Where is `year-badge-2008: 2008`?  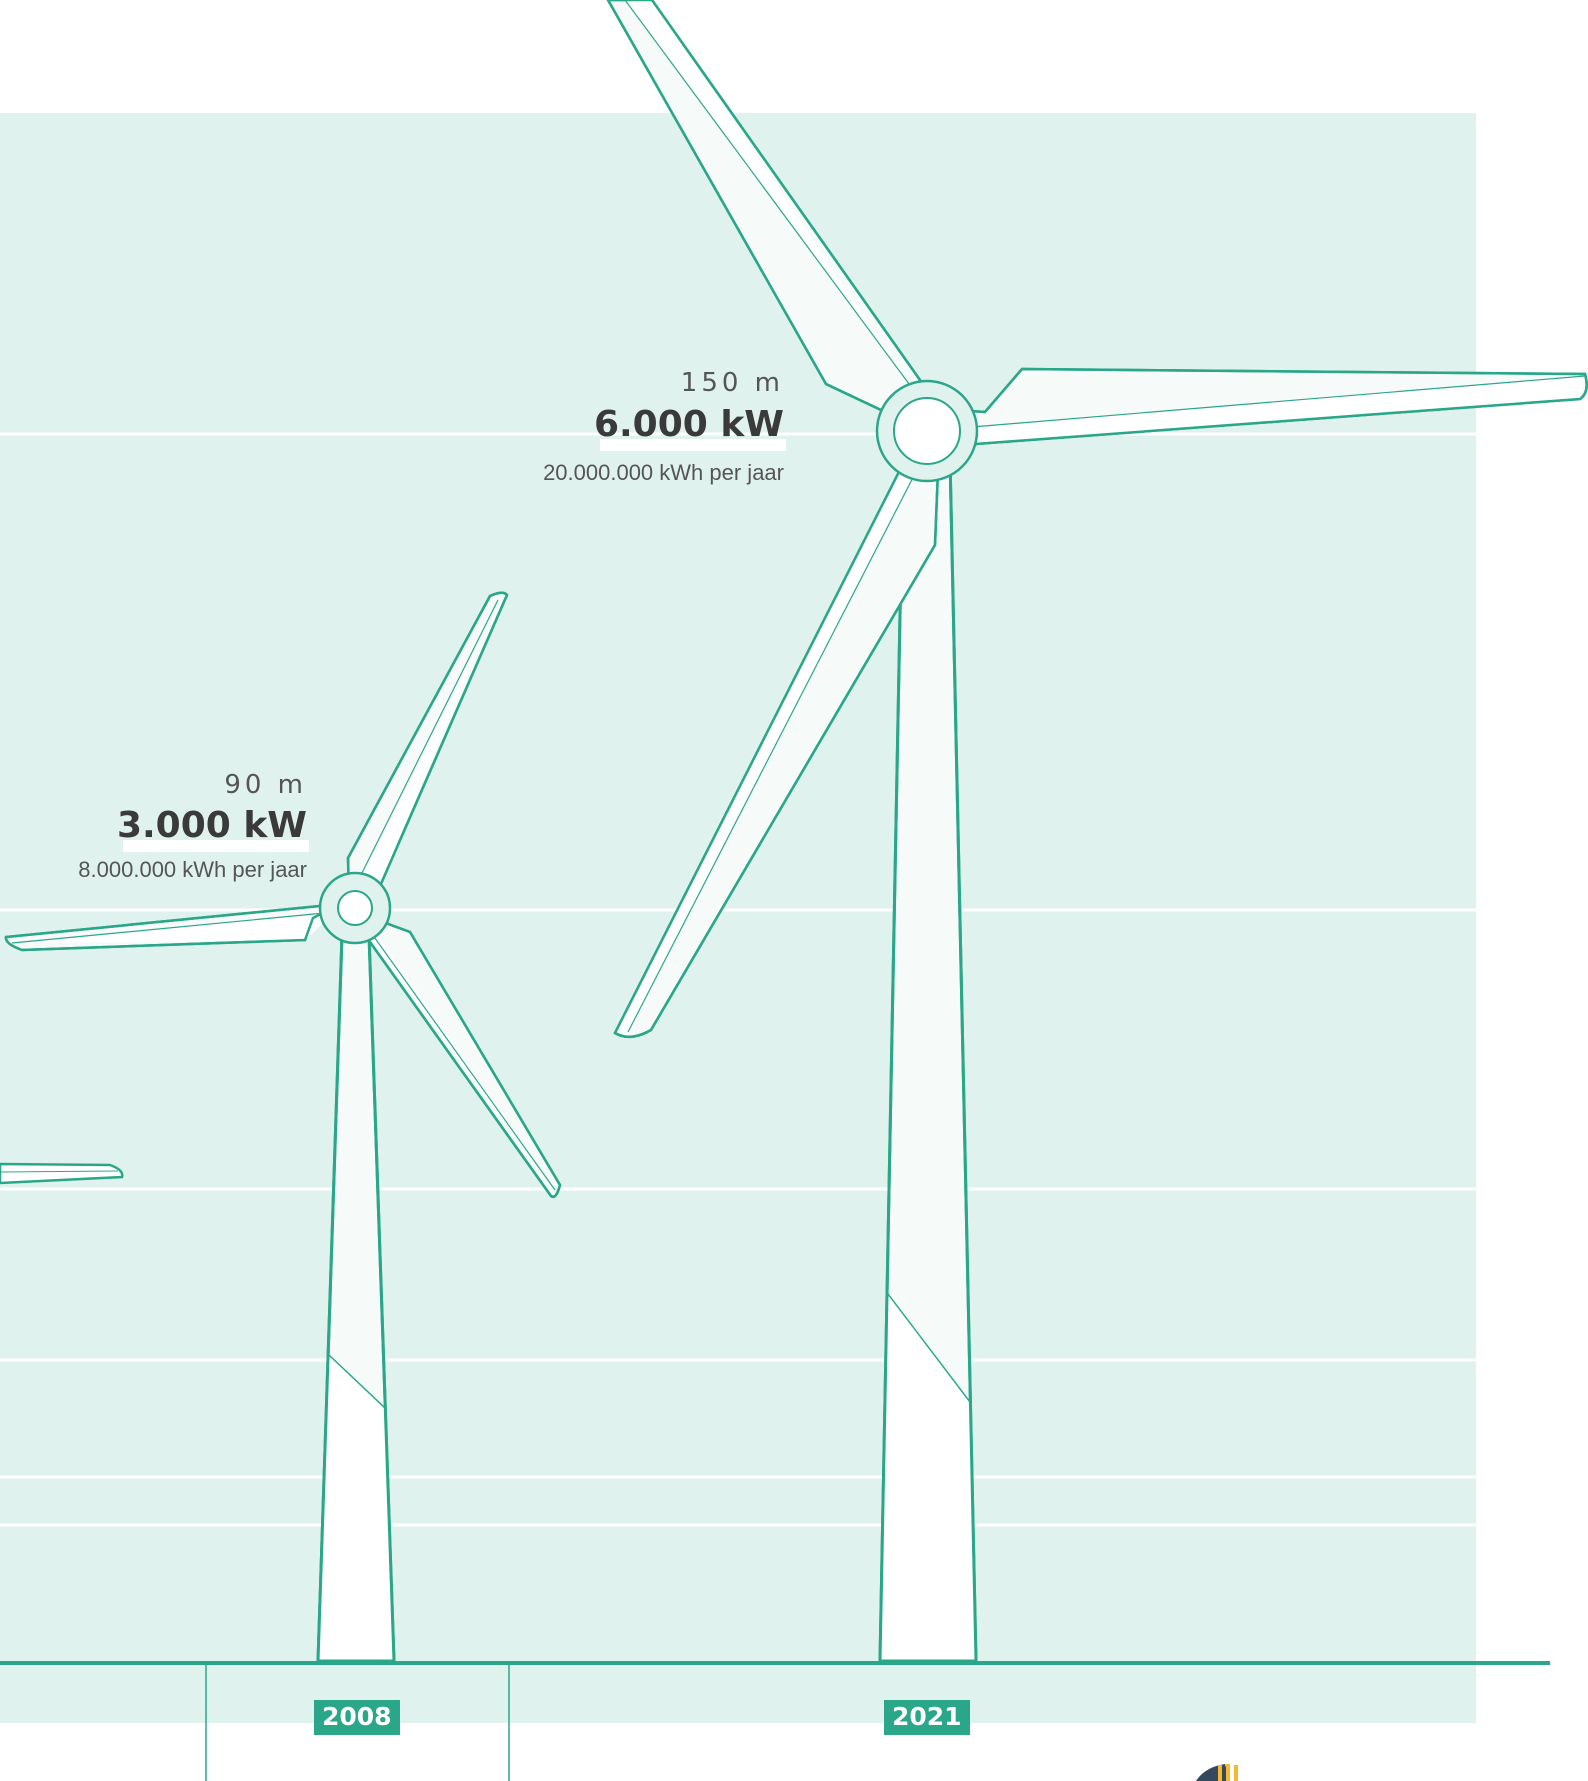 year-badge-2008: 2008 is located at coordinates (357, 1717).